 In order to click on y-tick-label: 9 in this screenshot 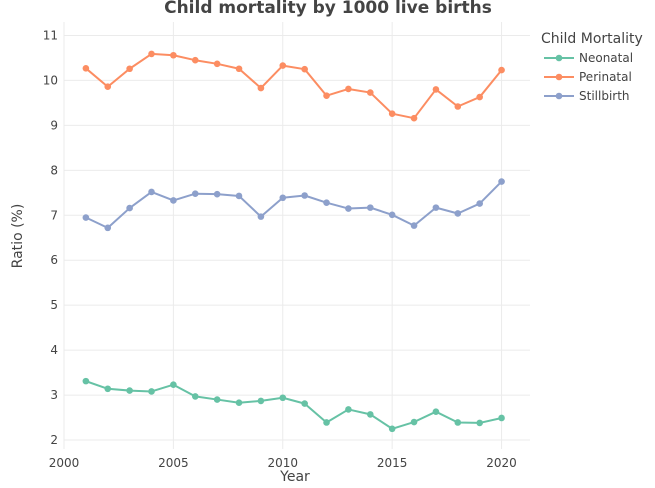, I will do `click(54, 125)`.